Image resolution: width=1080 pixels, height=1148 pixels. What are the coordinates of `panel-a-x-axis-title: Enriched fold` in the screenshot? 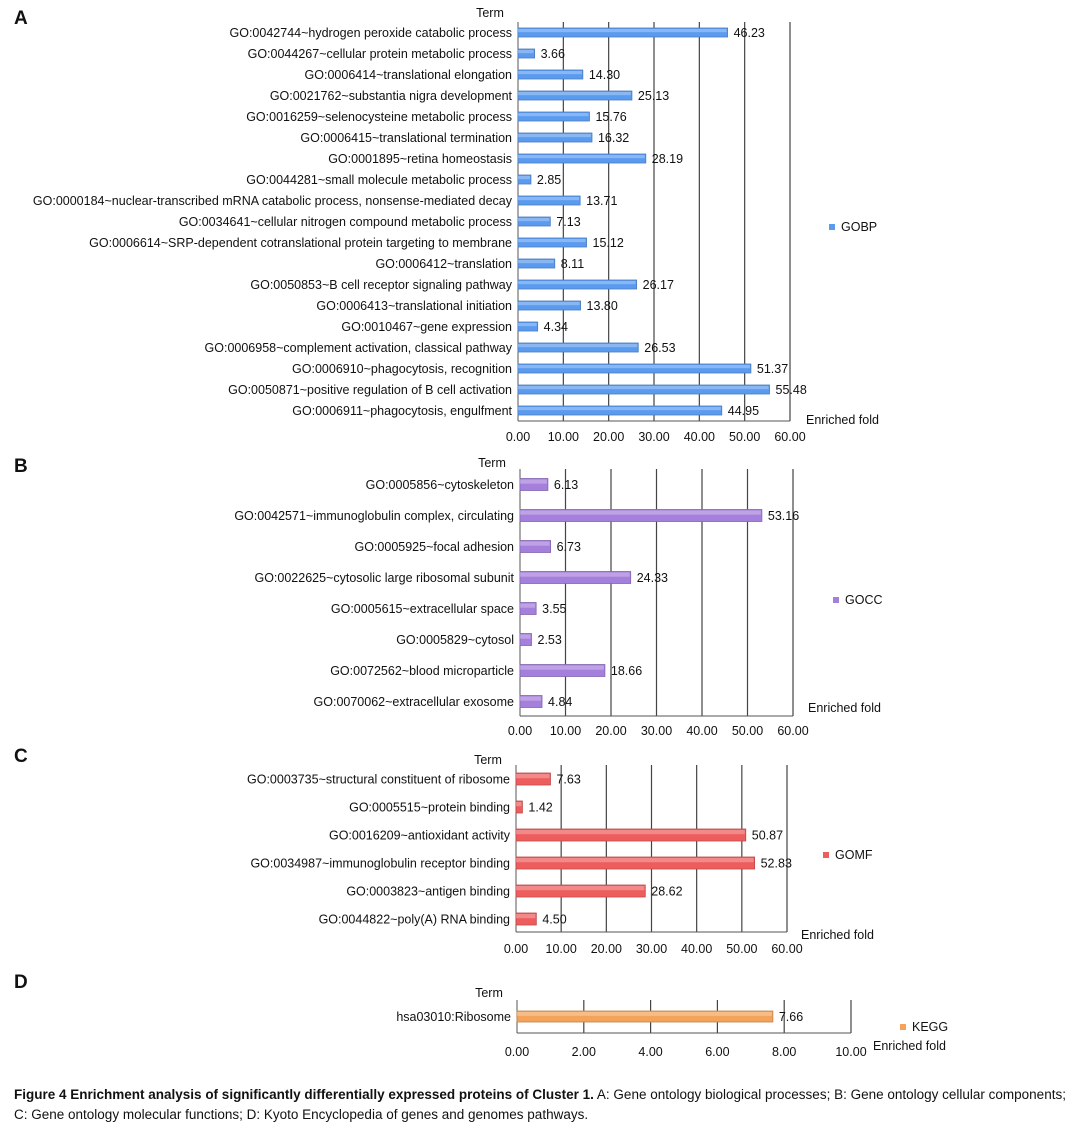 It's located at (842, 420).